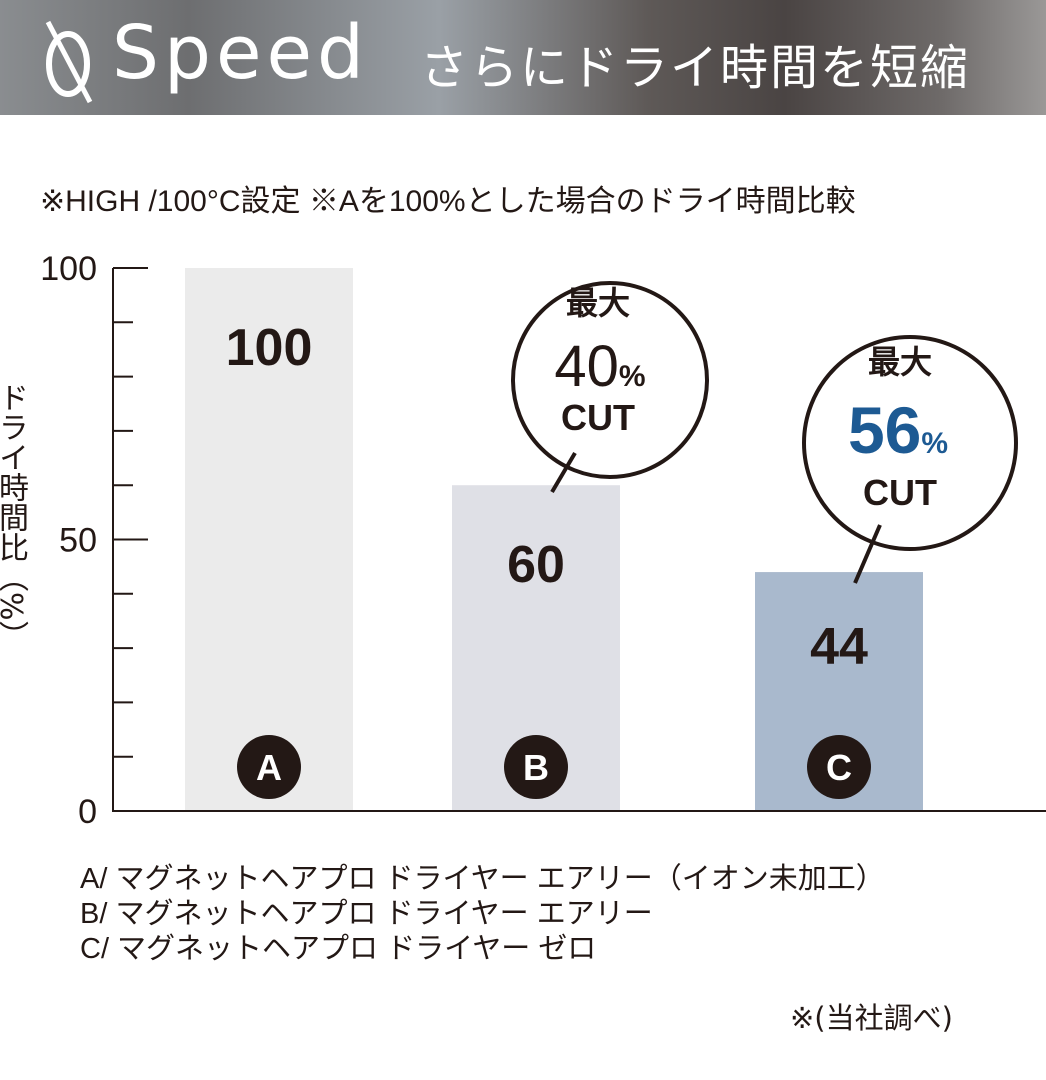 This screenshot has width=1046, height=1080. I want to click on title-speed: Speed, so click(240, 53).